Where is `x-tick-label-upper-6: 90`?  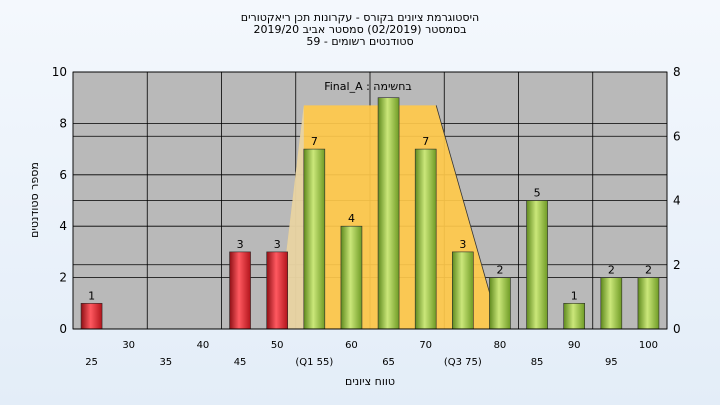 x-tick-label-upper-6: 90 is located at coordinates (574, 345).